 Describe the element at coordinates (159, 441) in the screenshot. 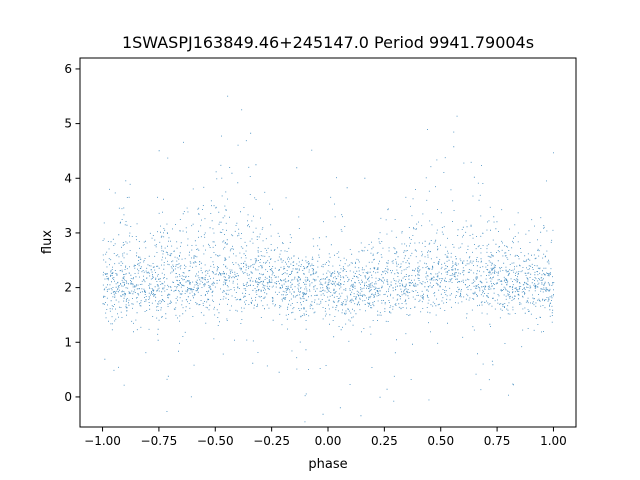

I see `x-tick-label: −0.75` at that location.